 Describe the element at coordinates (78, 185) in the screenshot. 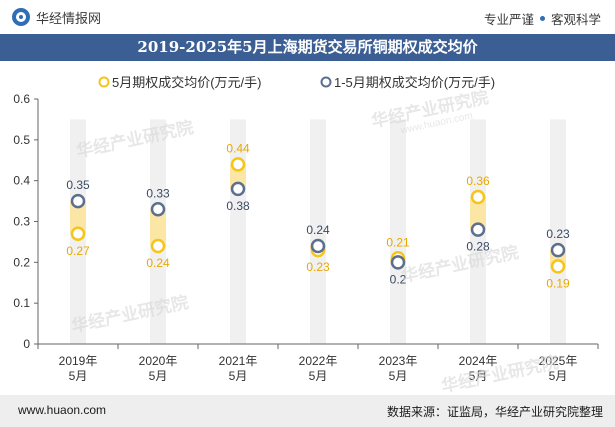

I see `cumulative-data-label: 0.35` at that location.